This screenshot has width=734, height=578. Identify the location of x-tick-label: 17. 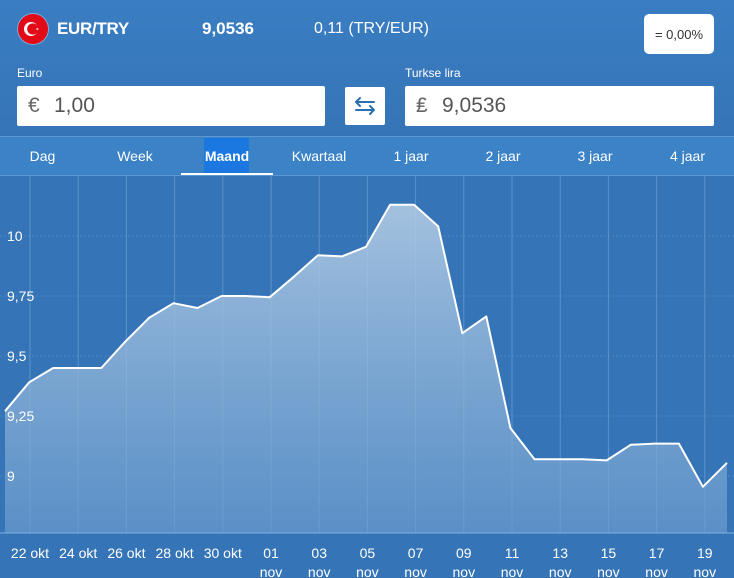
(657, 553).